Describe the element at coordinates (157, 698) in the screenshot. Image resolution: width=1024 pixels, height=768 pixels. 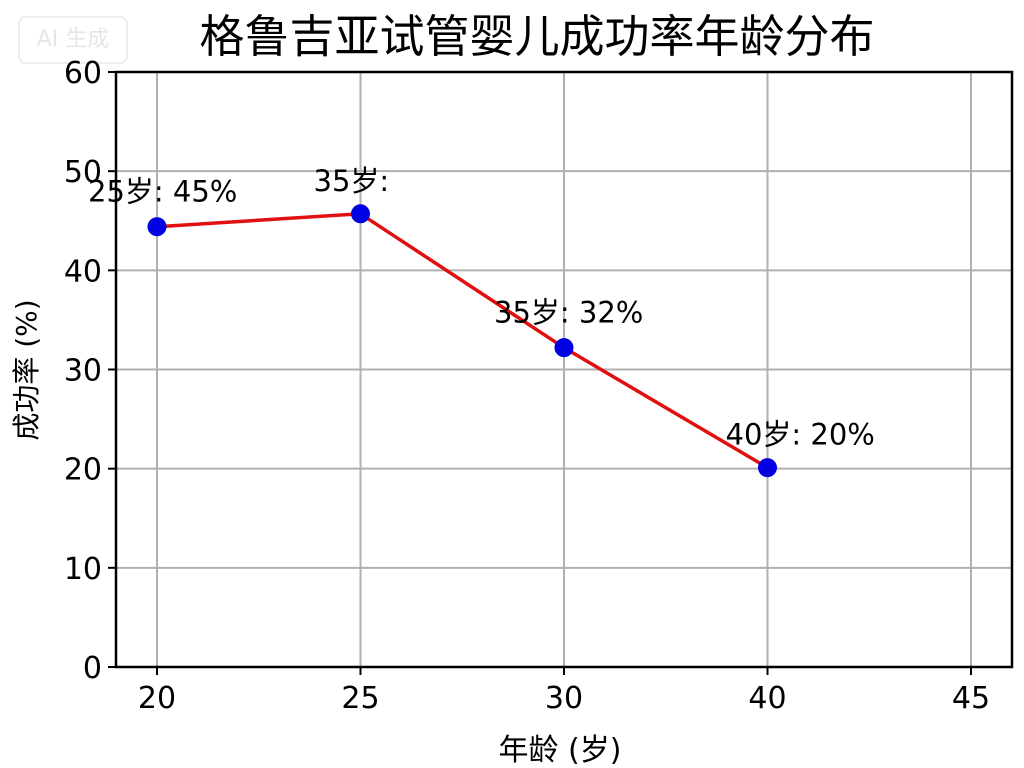
I see `x-tick-label: 20` at that location.